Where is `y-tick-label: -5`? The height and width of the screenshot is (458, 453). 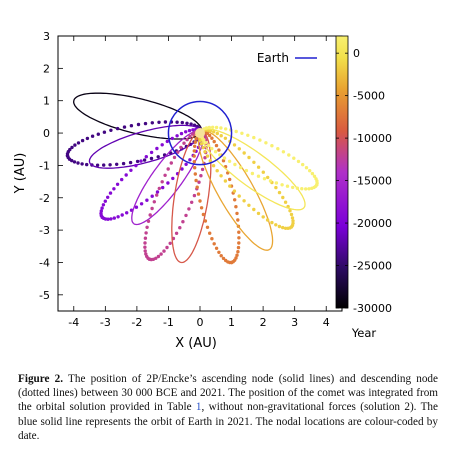
y-tick-label: -5 is located at coordinates (44, 295).